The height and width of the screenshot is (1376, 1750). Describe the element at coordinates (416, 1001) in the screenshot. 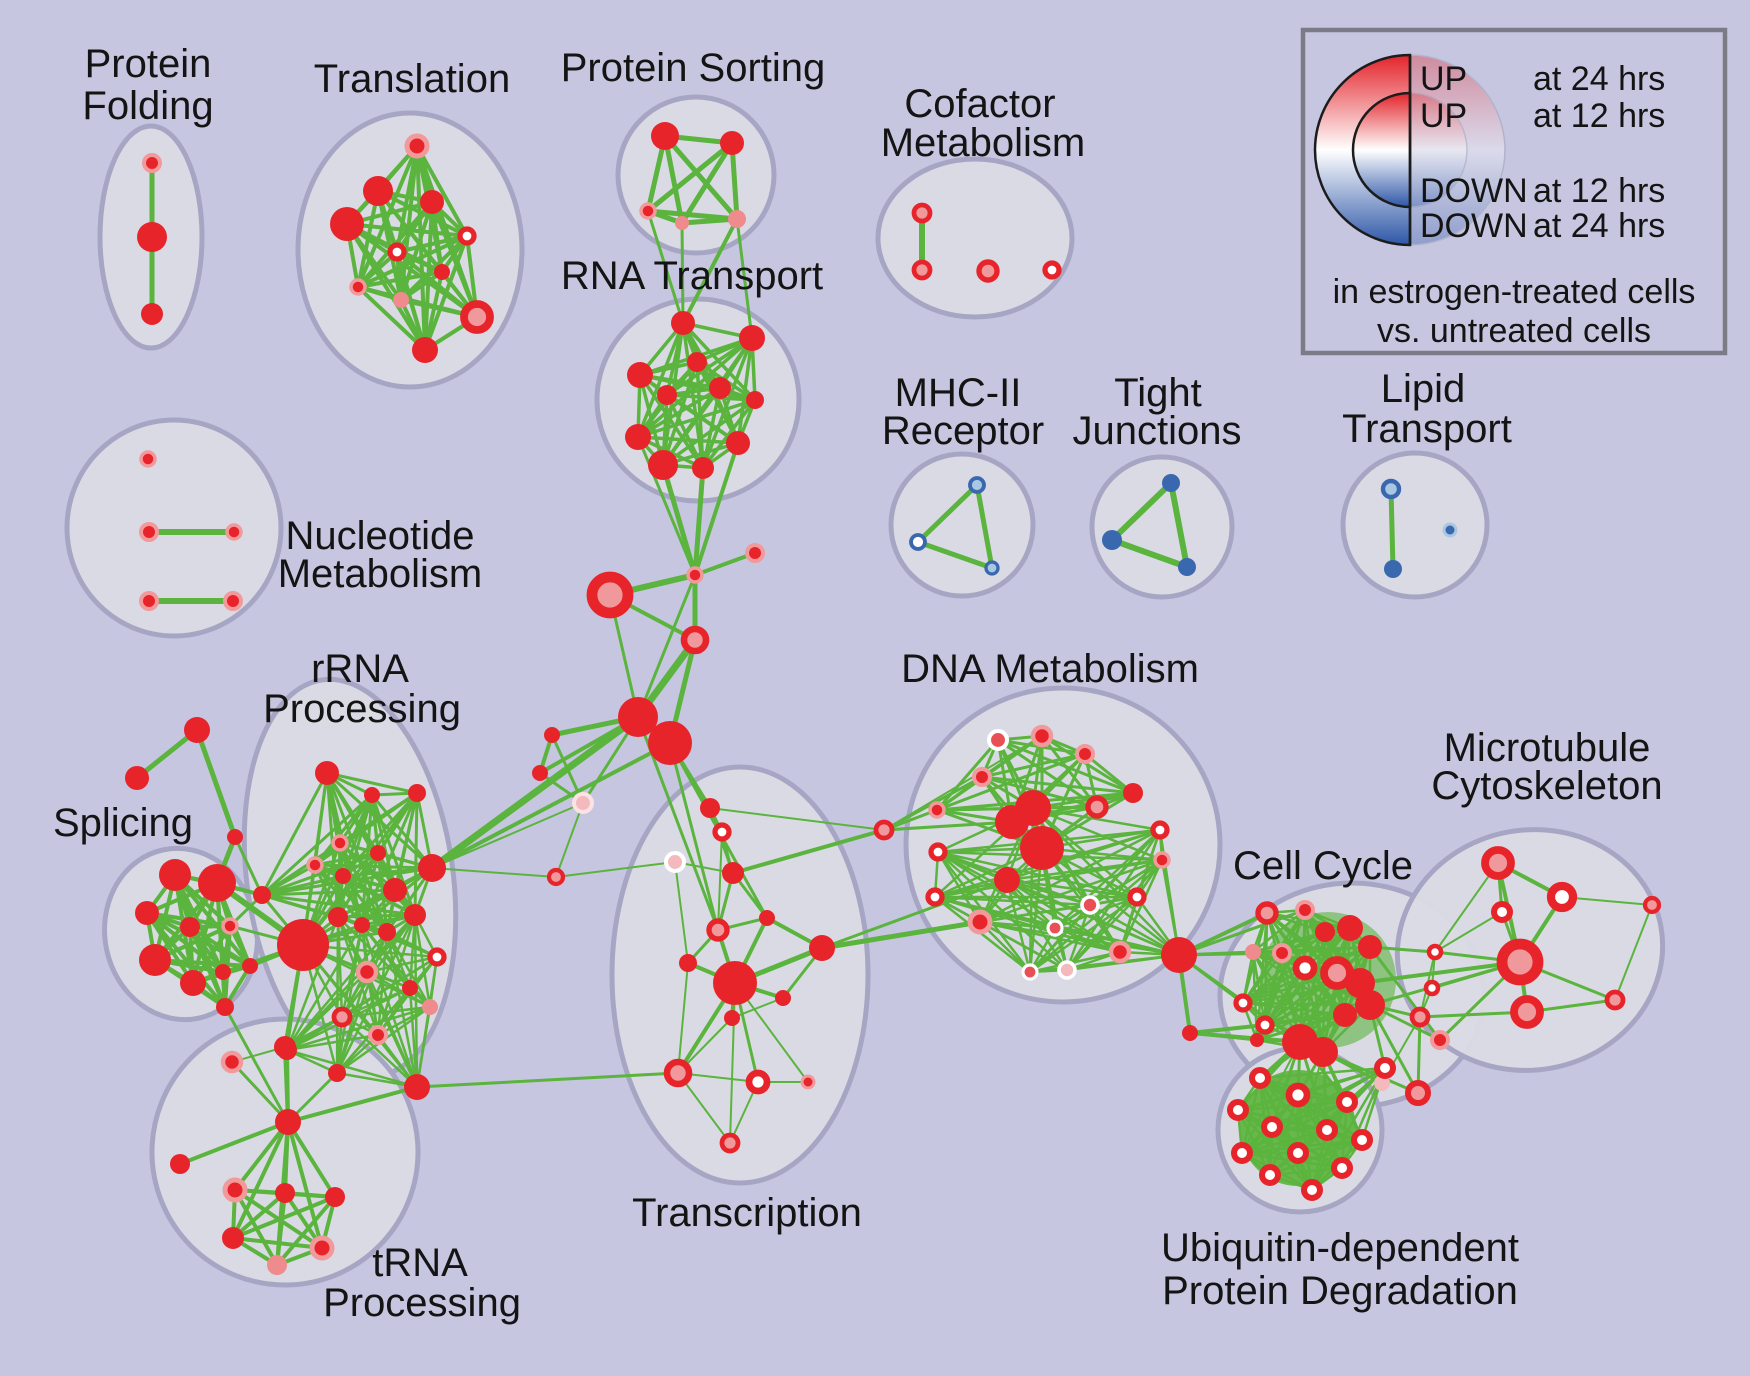

I see `edge-rr13-rr22` at that location.